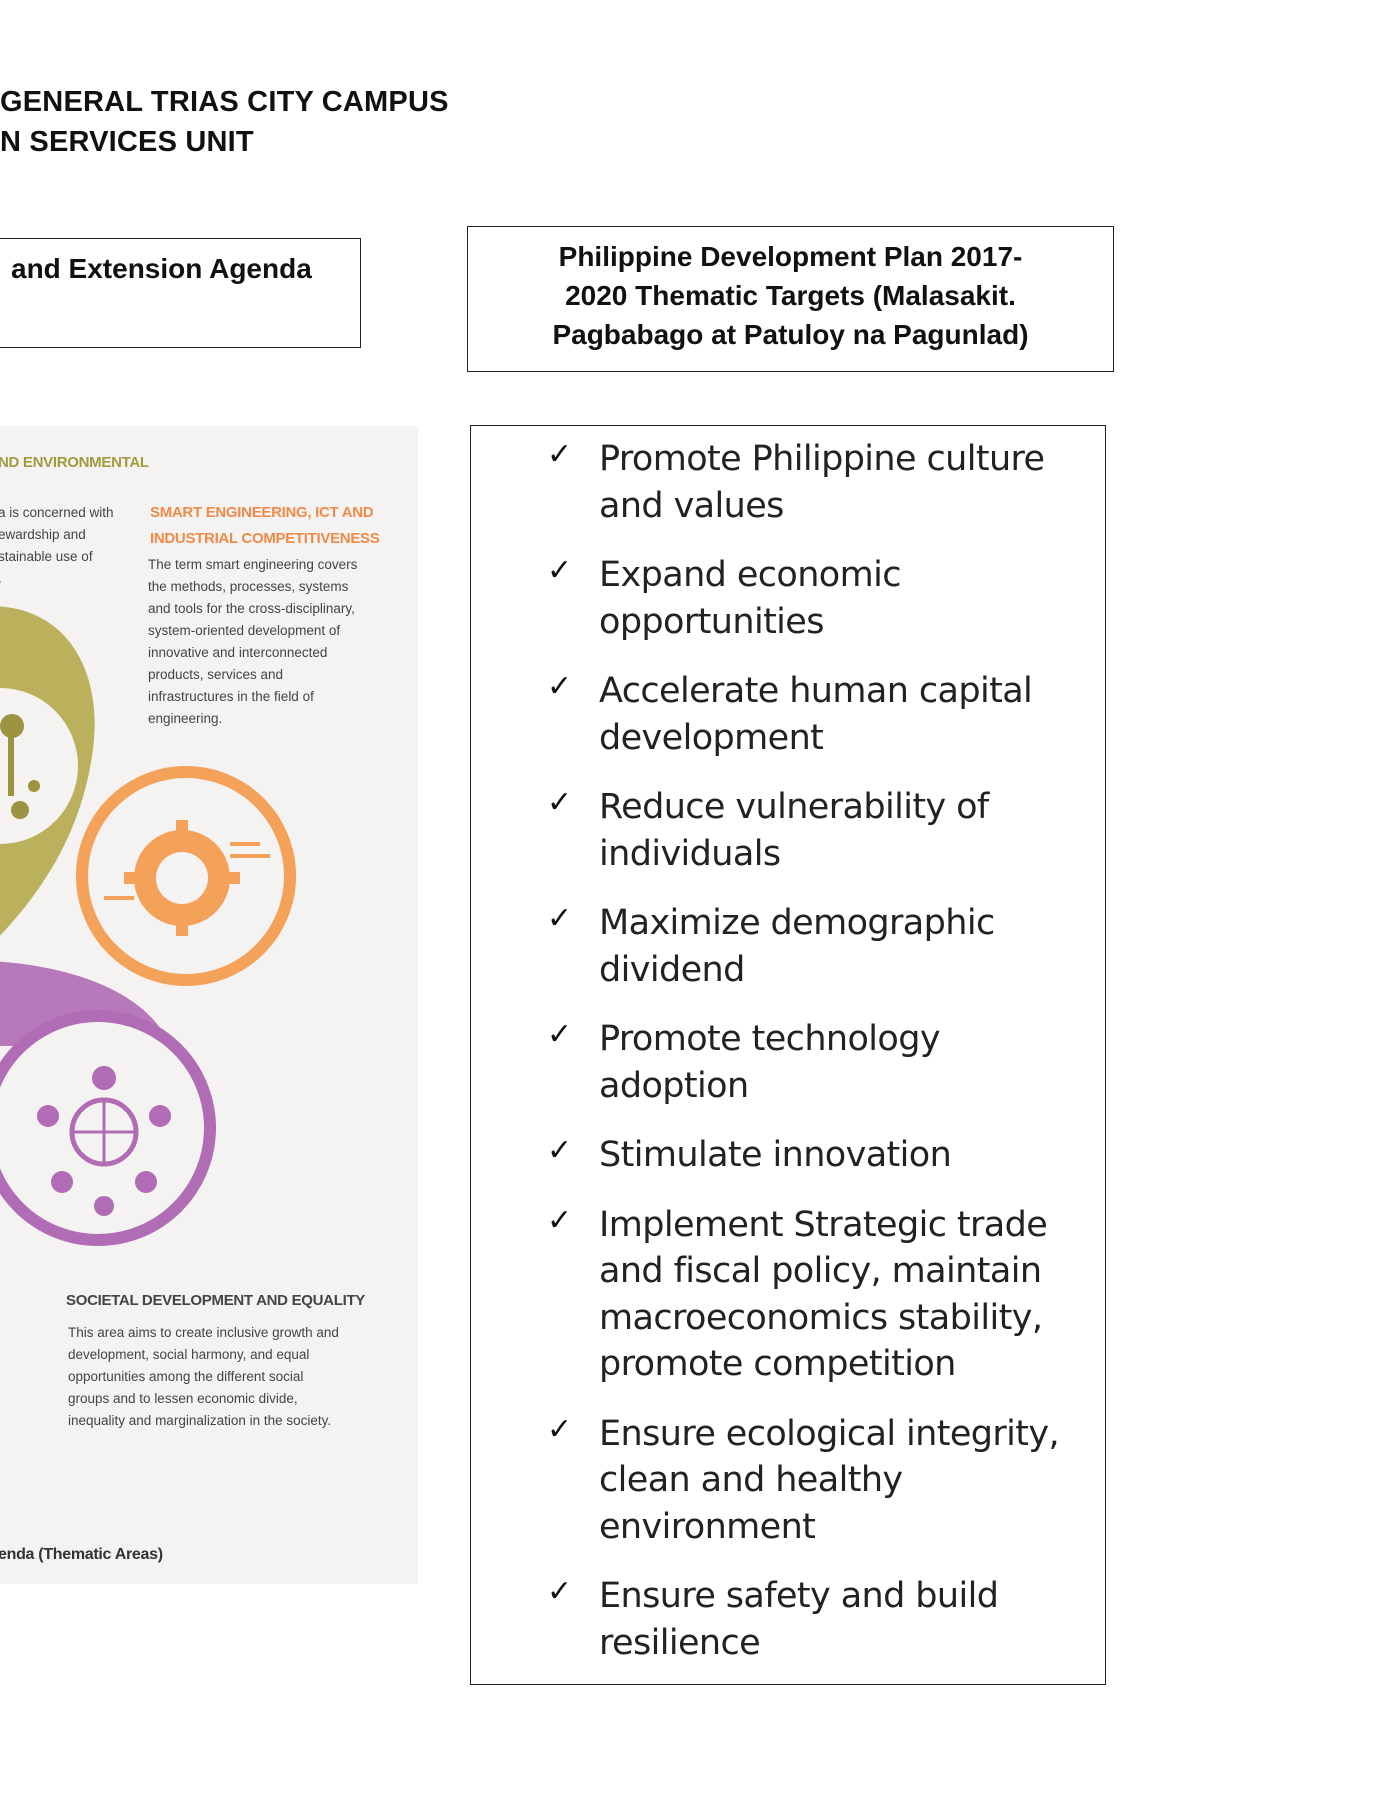  I want to click on list-item: ✓ Stimulate innovation, so click(765, 1155).